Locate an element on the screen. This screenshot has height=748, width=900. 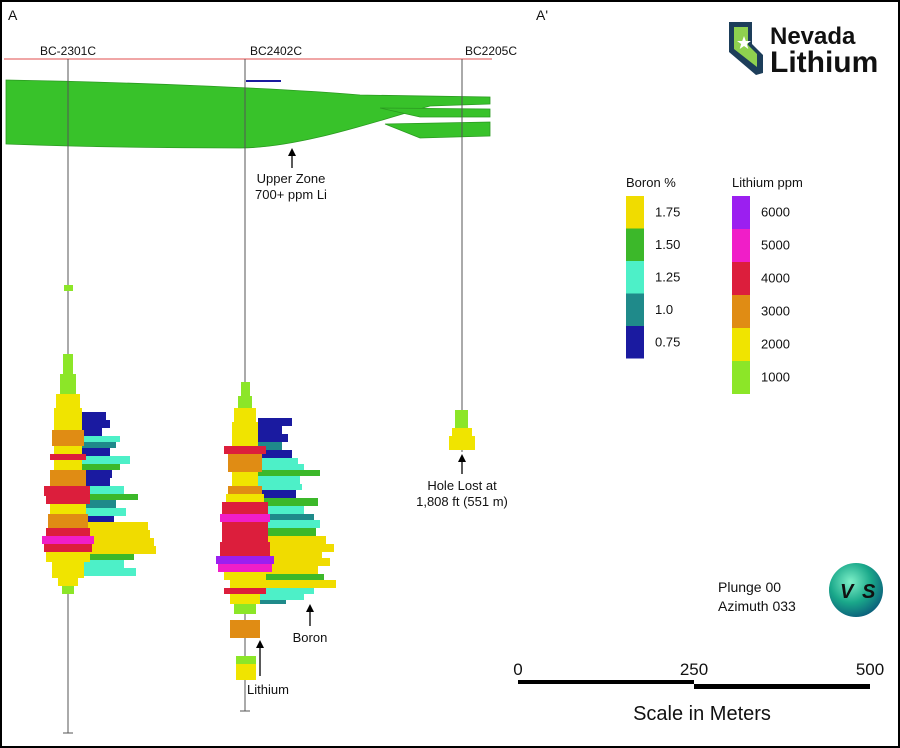
section-end-label: A' is located at coordinates (542, 15).